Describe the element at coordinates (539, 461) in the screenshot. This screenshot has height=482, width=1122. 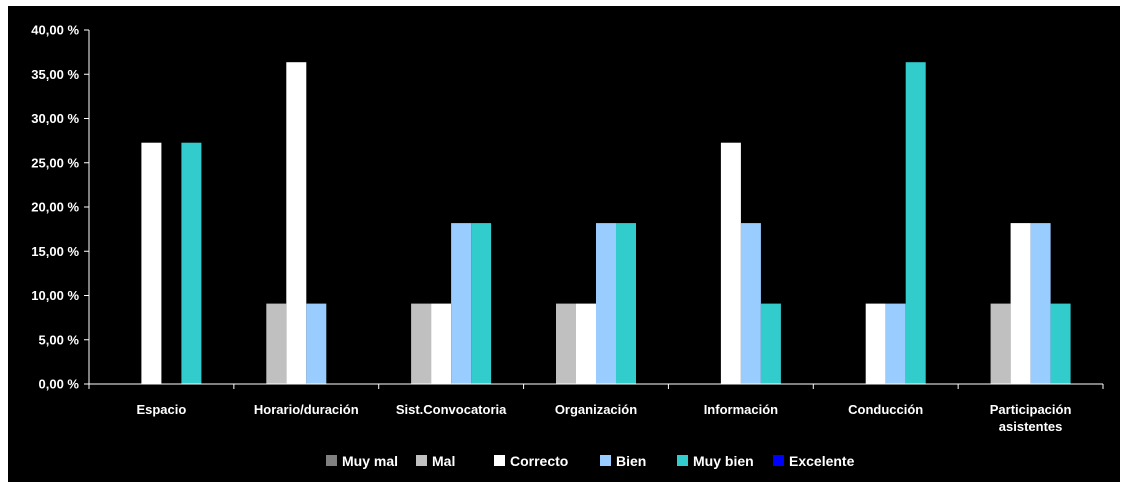
I see `legend-label: Correcto` at that location.